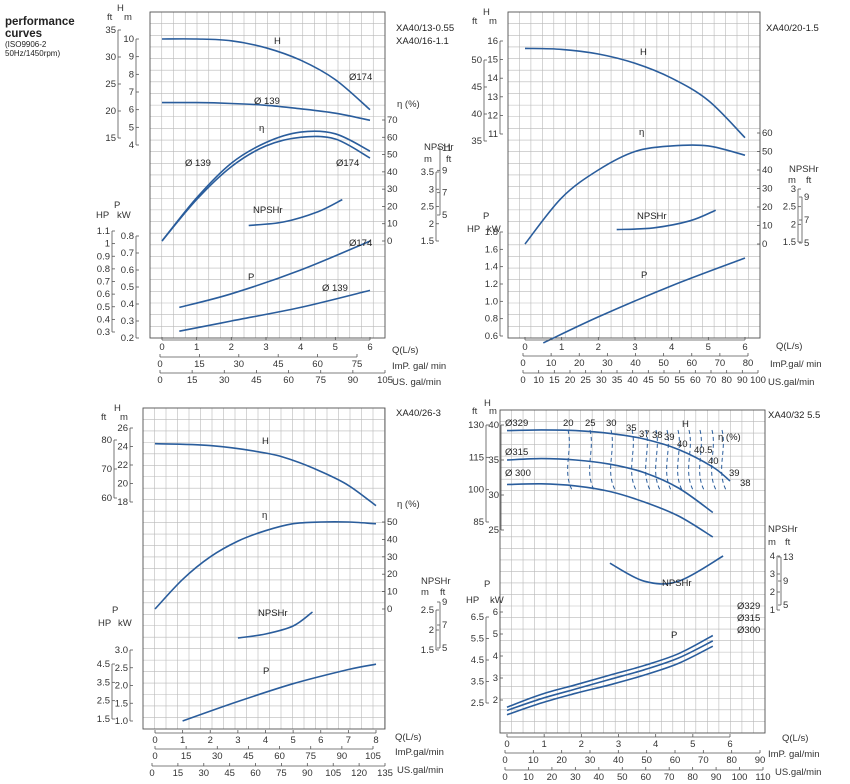 The image size is (850, 784). Describe the element at coordinates (476, 425) in the screenshot. I see `head-ft-axis-label: 130` at that location.